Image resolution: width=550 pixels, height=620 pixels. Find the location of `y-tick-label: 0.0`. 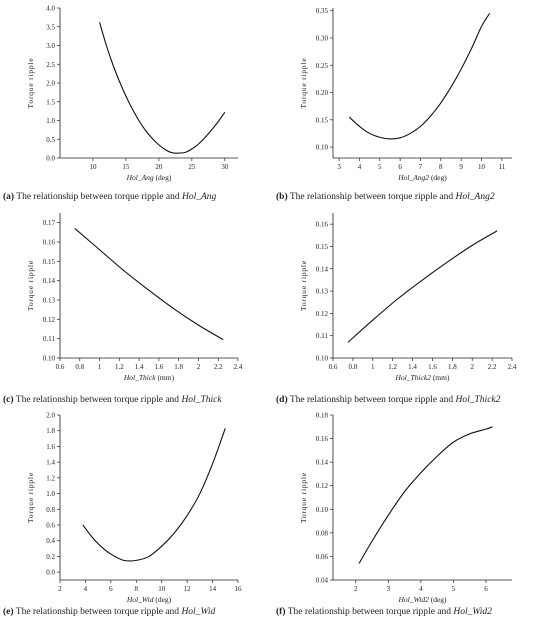

y-tick-label: 0.0 is located at coordinates (50, 159).